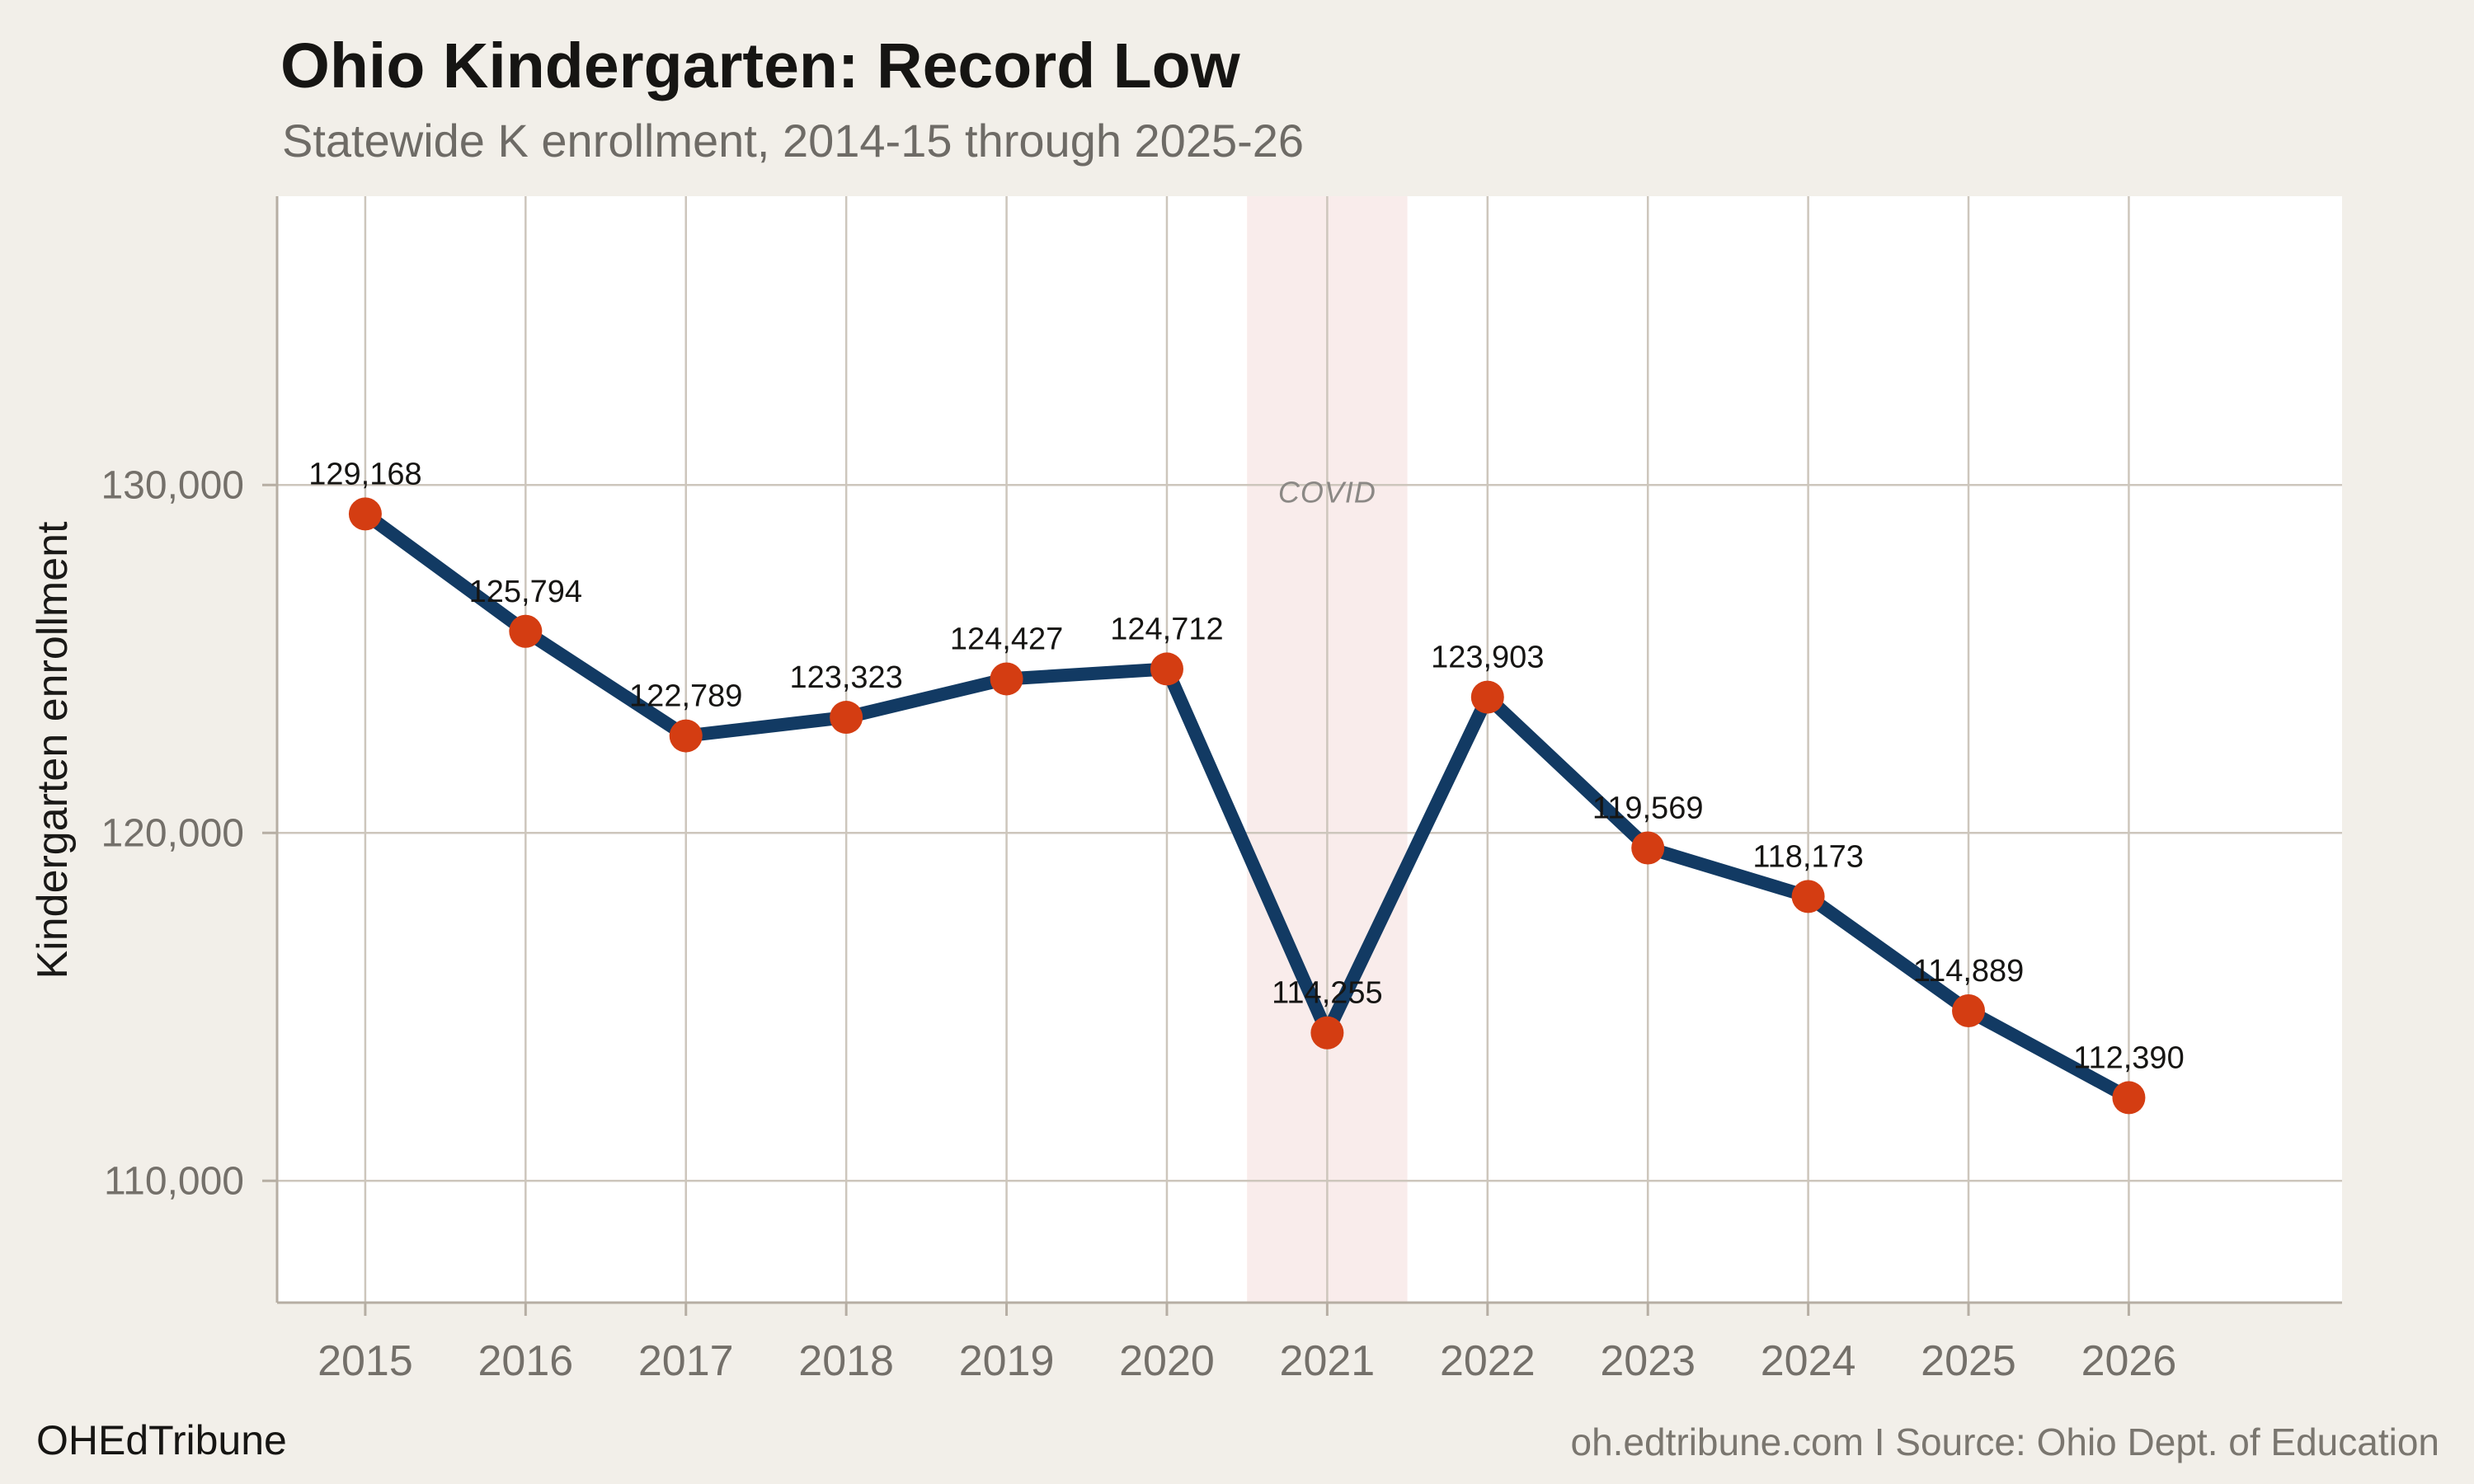 This screenshot has width=2474, height=1484. Describe the element at coordinates (525, 592) in the screenshot. I see `data-point-label: 125,794` at that location.